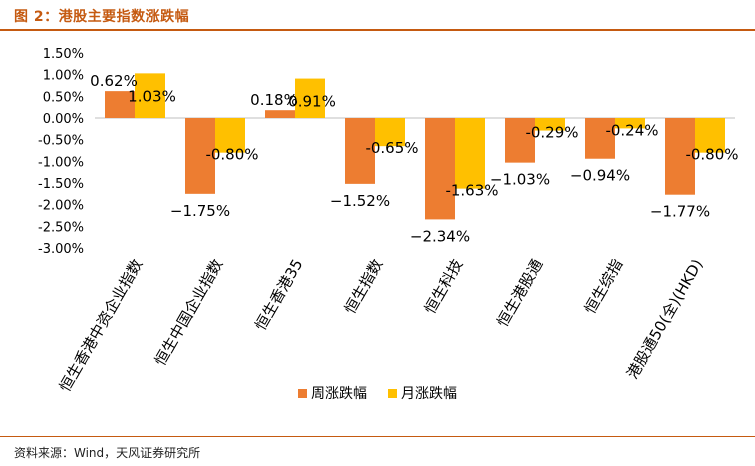  Describe the element at coordinates (519, 293) in the screenshot. I see `category-label: 恒生港股通` at that location.